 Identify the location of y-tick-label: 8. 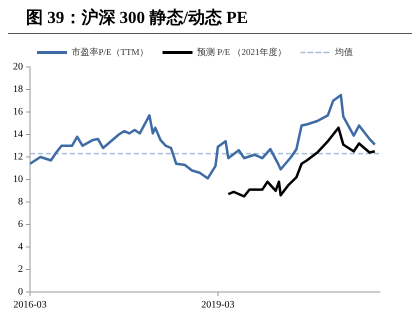
(20, 202).